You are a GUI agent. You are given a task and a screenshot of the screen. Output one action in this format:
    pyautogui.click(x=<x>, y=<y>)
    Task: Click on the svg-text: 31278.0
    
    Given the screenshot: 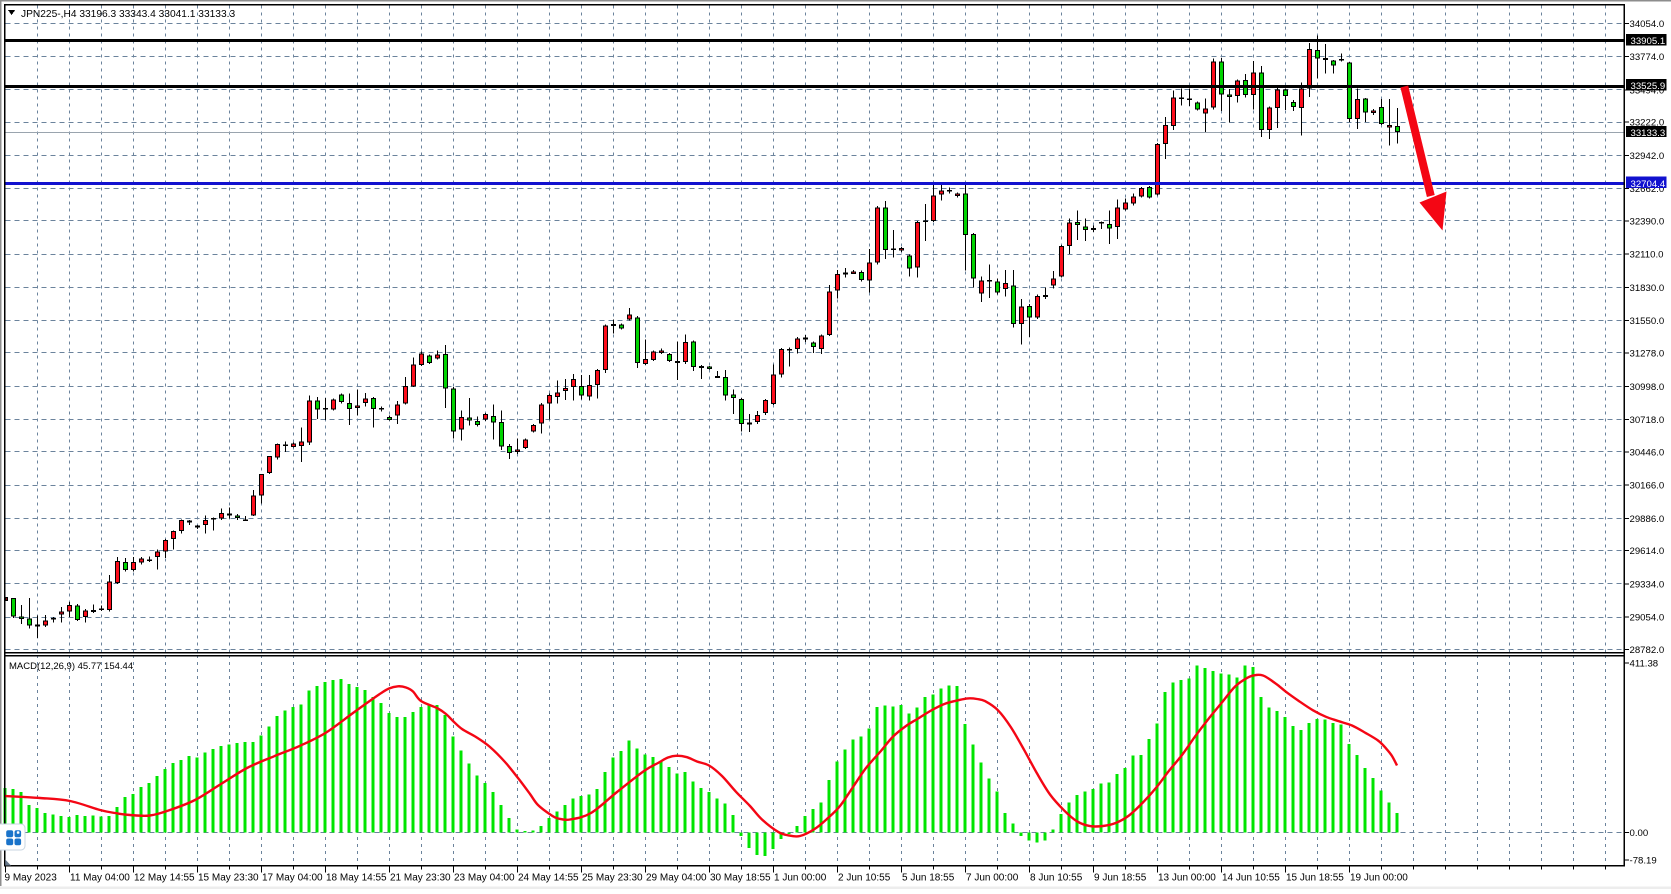 What is the action you would take?
    pyautogui.click(x=1647, y=353)
    